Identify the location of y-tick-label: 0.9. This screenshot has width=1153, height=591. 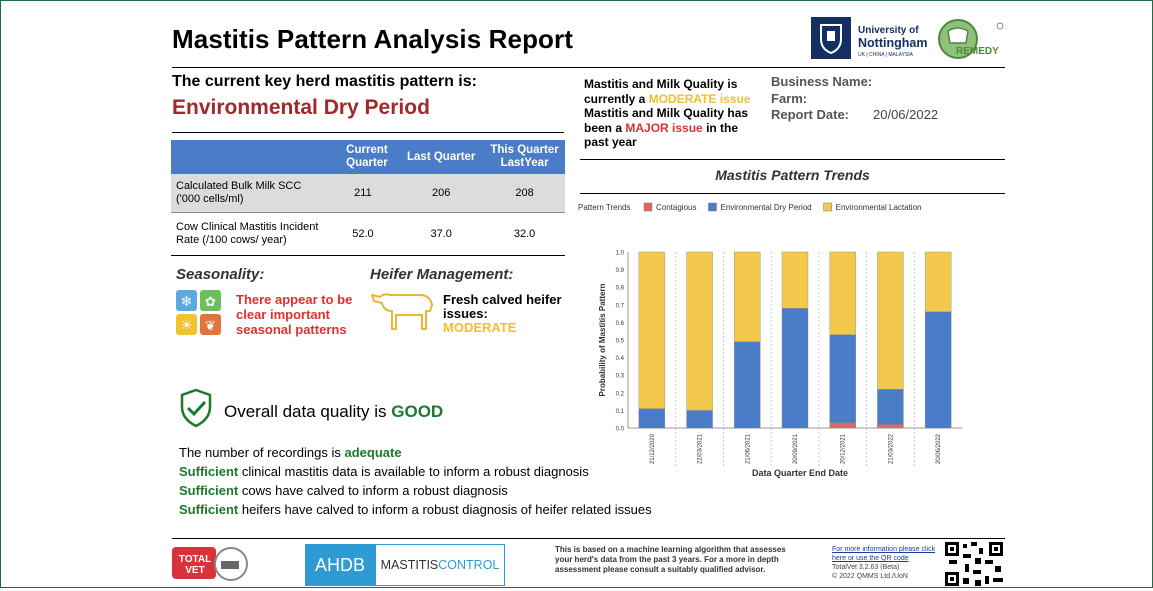
(620, 271).